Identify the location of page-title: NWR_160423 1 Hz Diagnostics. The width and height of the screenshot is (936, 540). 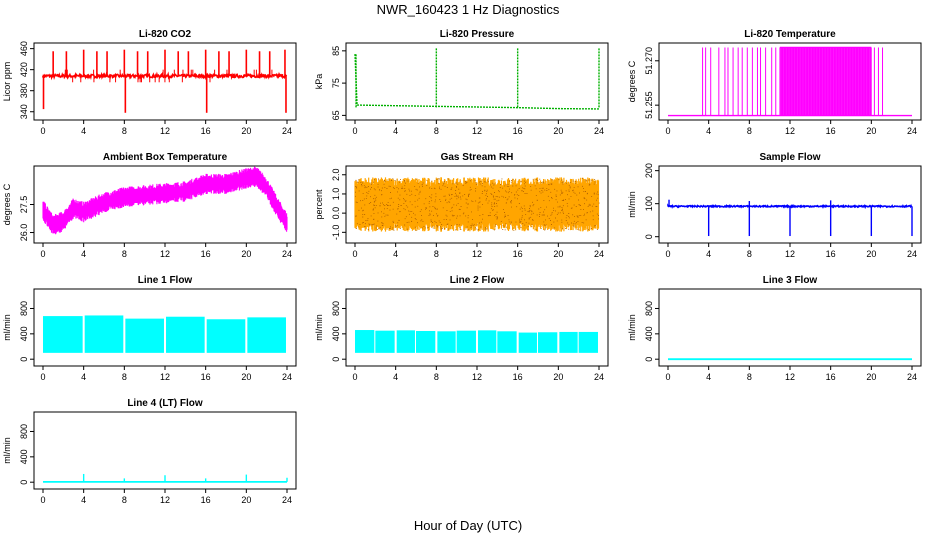
(468, 9).